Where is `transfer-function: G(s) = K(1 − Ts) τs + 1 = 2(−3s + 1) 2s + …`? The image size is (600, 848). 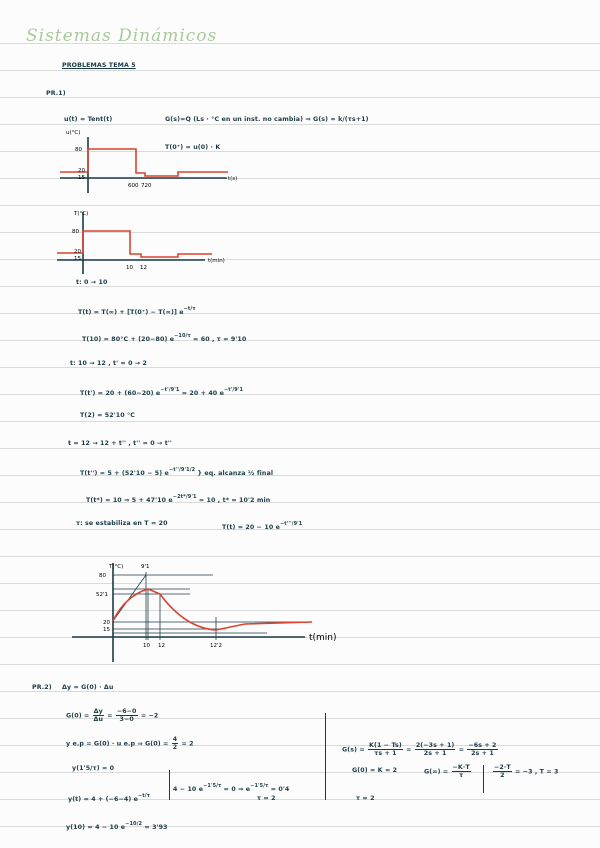
transfer-function: G(s) = K(1 − Ts) τs + 1 = 2(−3s + 1) 2s + … is located at coordinates (420, 749).